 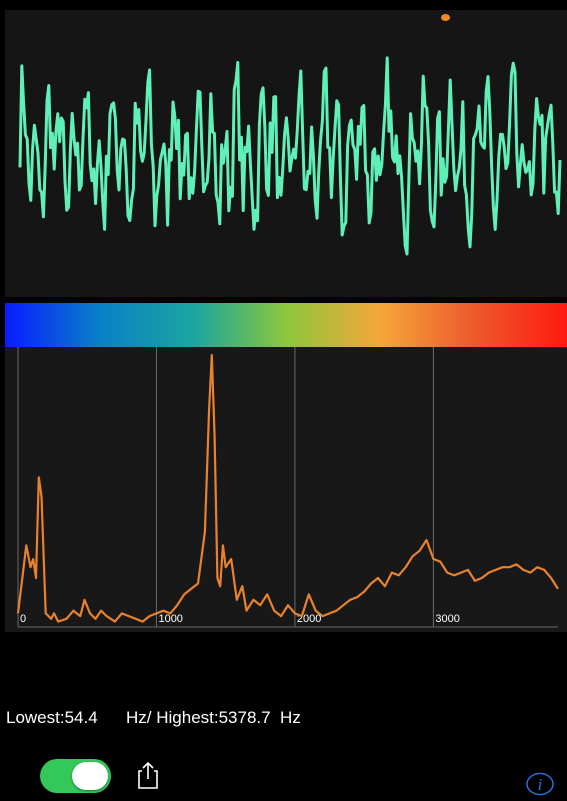 What do you see at coordinates (23, 619) in the screenshot?
I see `x-tick-label: 0` at bounding box center [23, 619].